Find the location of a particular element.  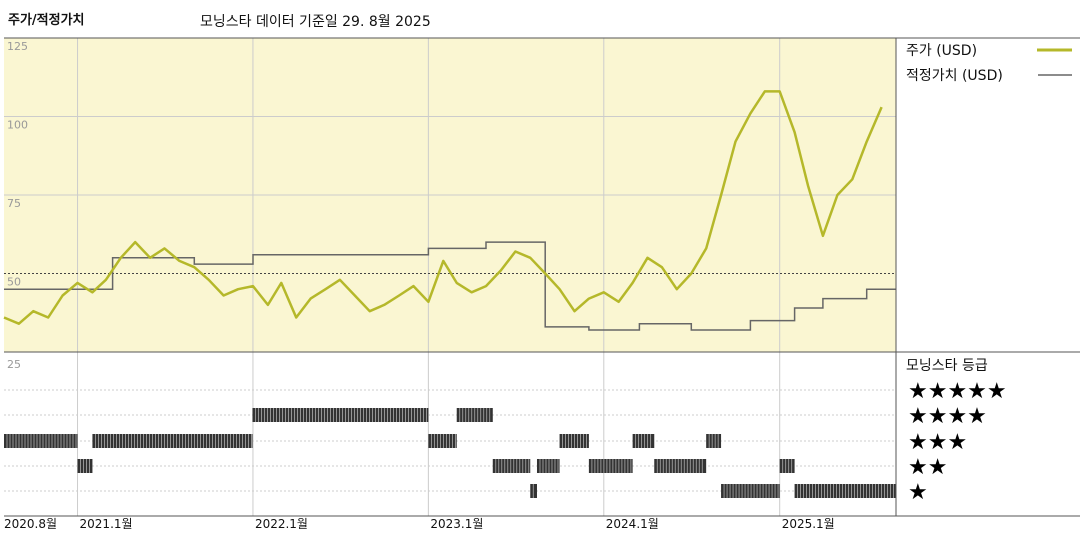

data-date-label: 모닝스타 데이터 기준일 29. 8월 2025 is located at coordinates (315, 22).